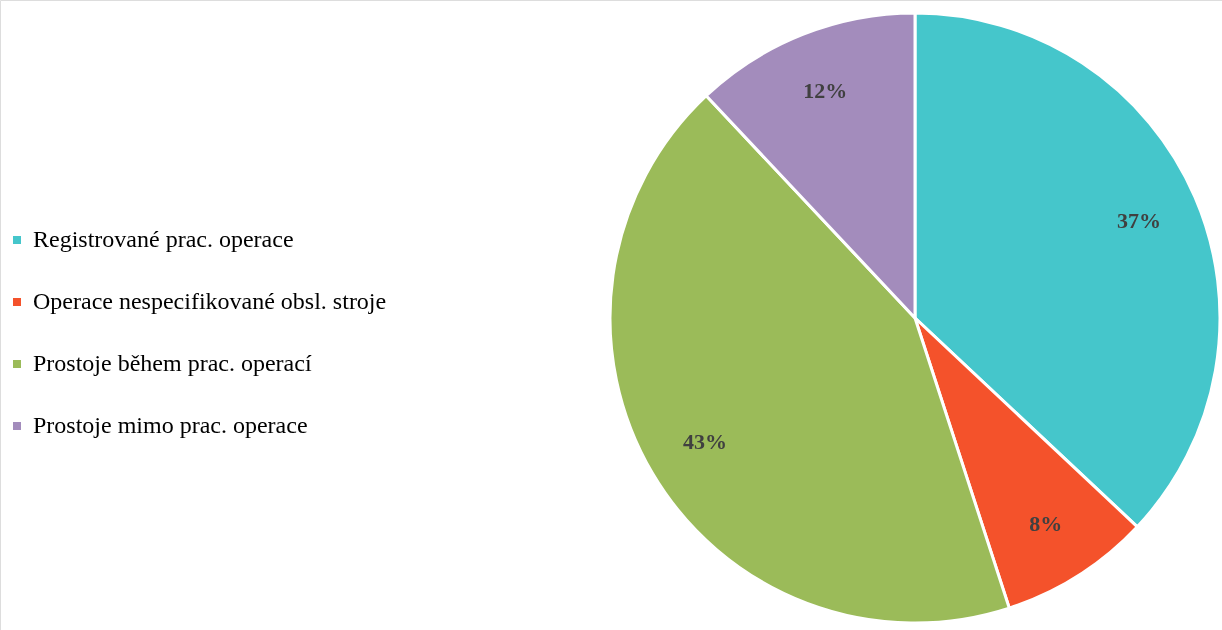  I want to click on data-label: 12%, so click(825, 91).